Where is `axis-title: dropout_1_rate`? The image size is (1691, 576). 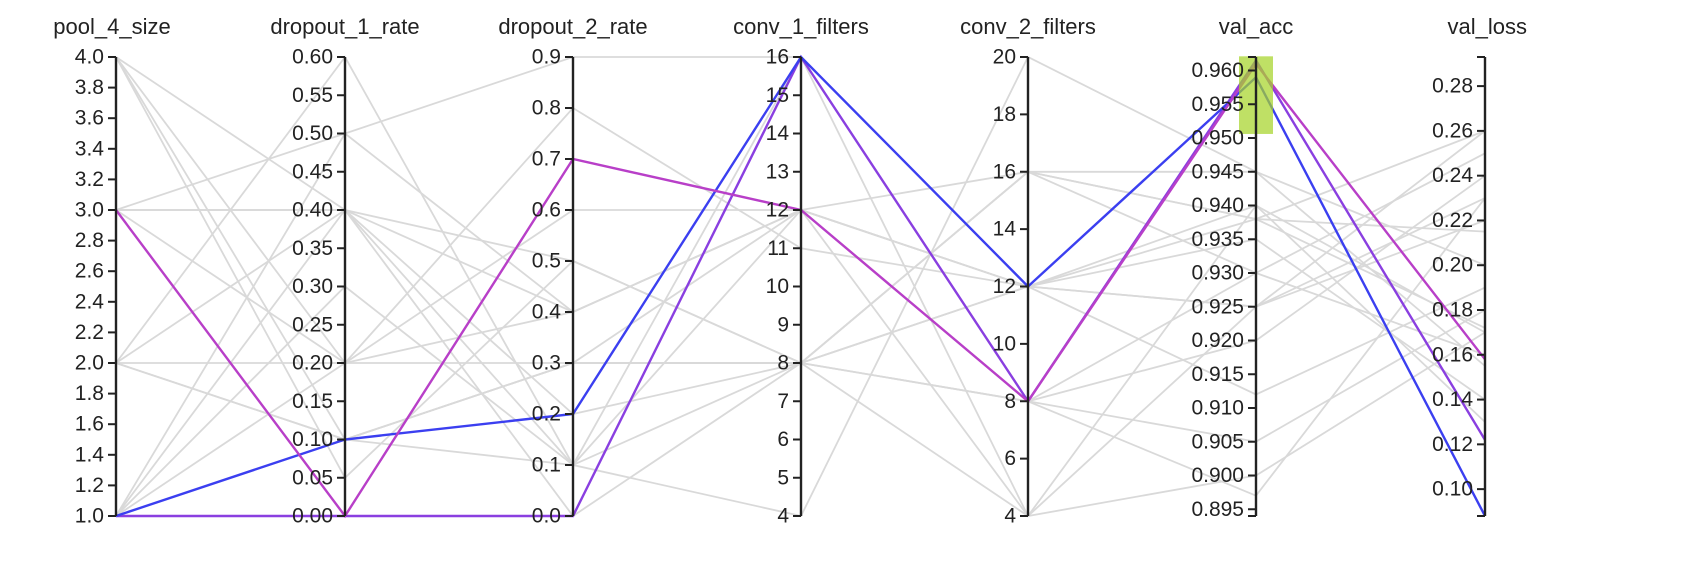
axis-title: dropout_1_rate is located at coordinates (344, 26).